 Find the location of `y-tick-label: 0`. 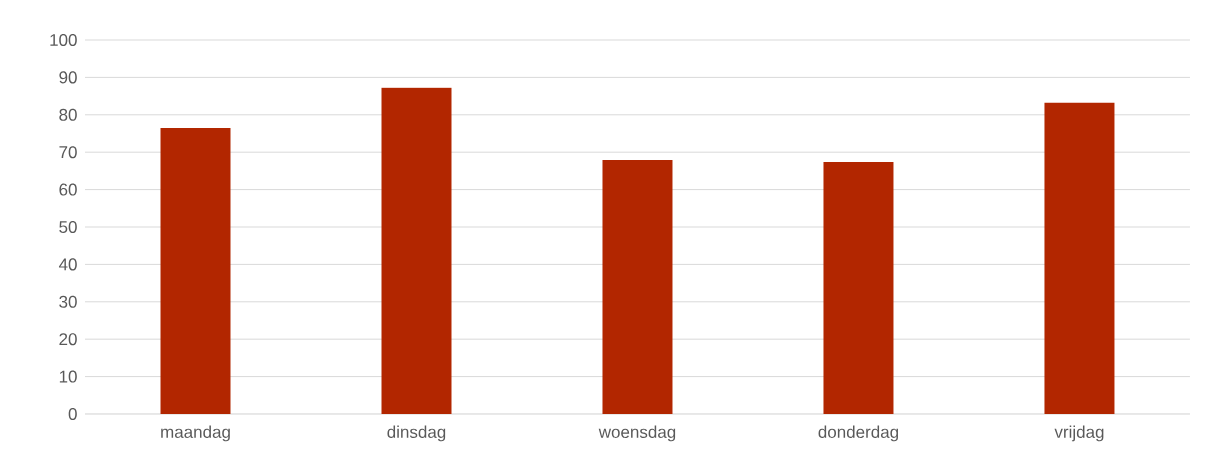

y-tick-label: 0 is located at coordinates (72, 414).